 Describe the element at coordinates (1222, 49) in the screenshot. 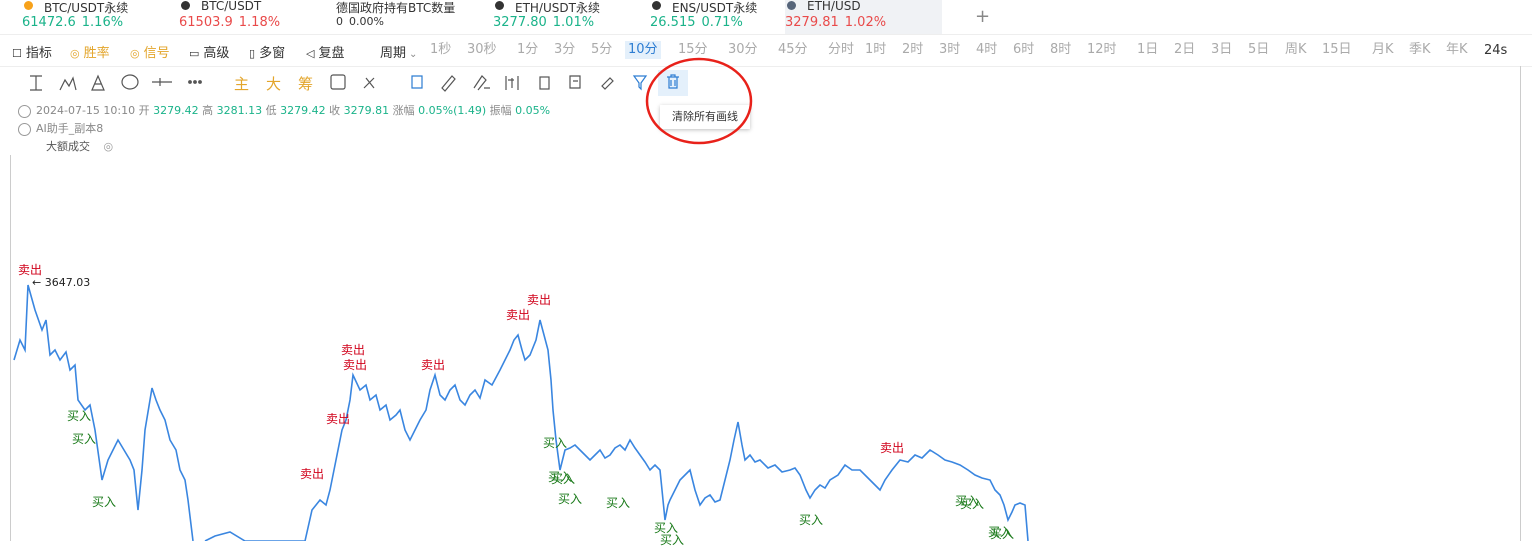

I see `interval: 3日` at that location.